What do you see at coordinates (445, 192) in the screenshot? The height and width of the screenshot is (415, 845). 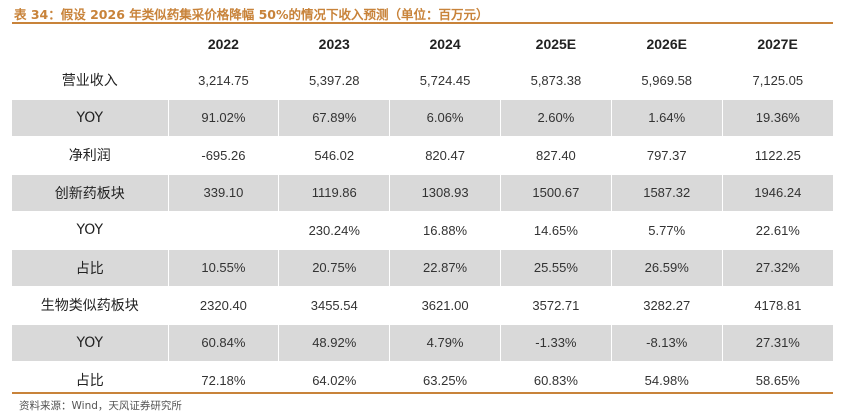 I see `table-cell: 1308.93` at bounding box center [445, 192].